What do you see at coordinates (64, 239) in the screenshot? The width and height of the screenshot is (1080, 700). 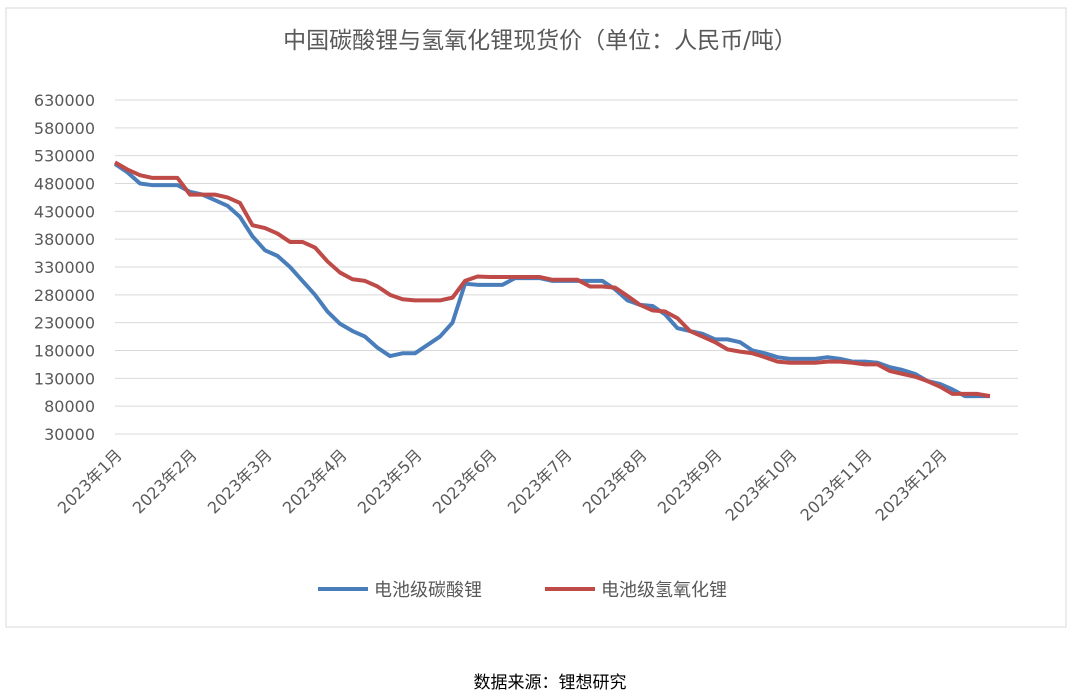 I see `y-tick-label: 380000` at bounding box center [64, 239].